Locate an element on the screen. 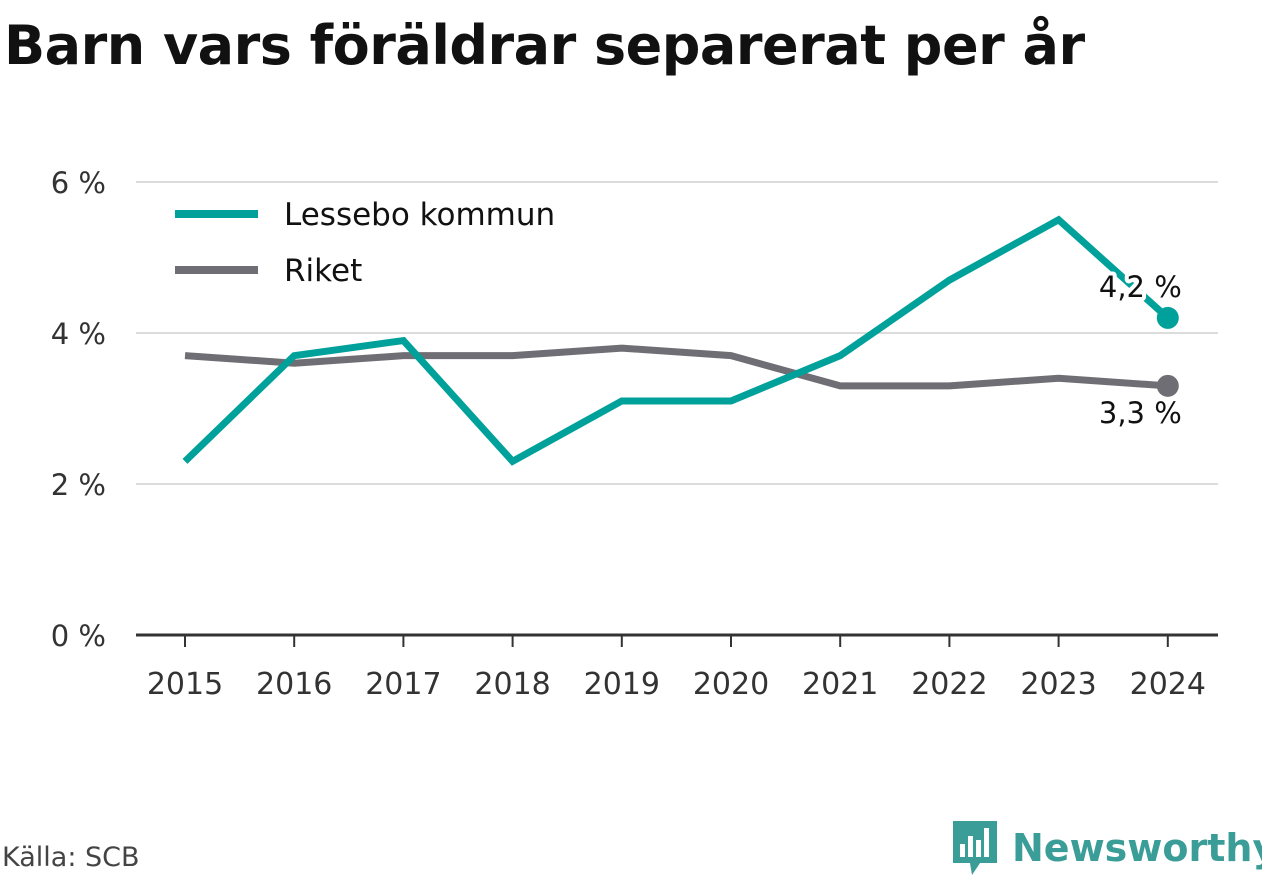  end-labels: 4,2 %4,2 %3,3 %3,3 % is located at coordinates (1140, 350).